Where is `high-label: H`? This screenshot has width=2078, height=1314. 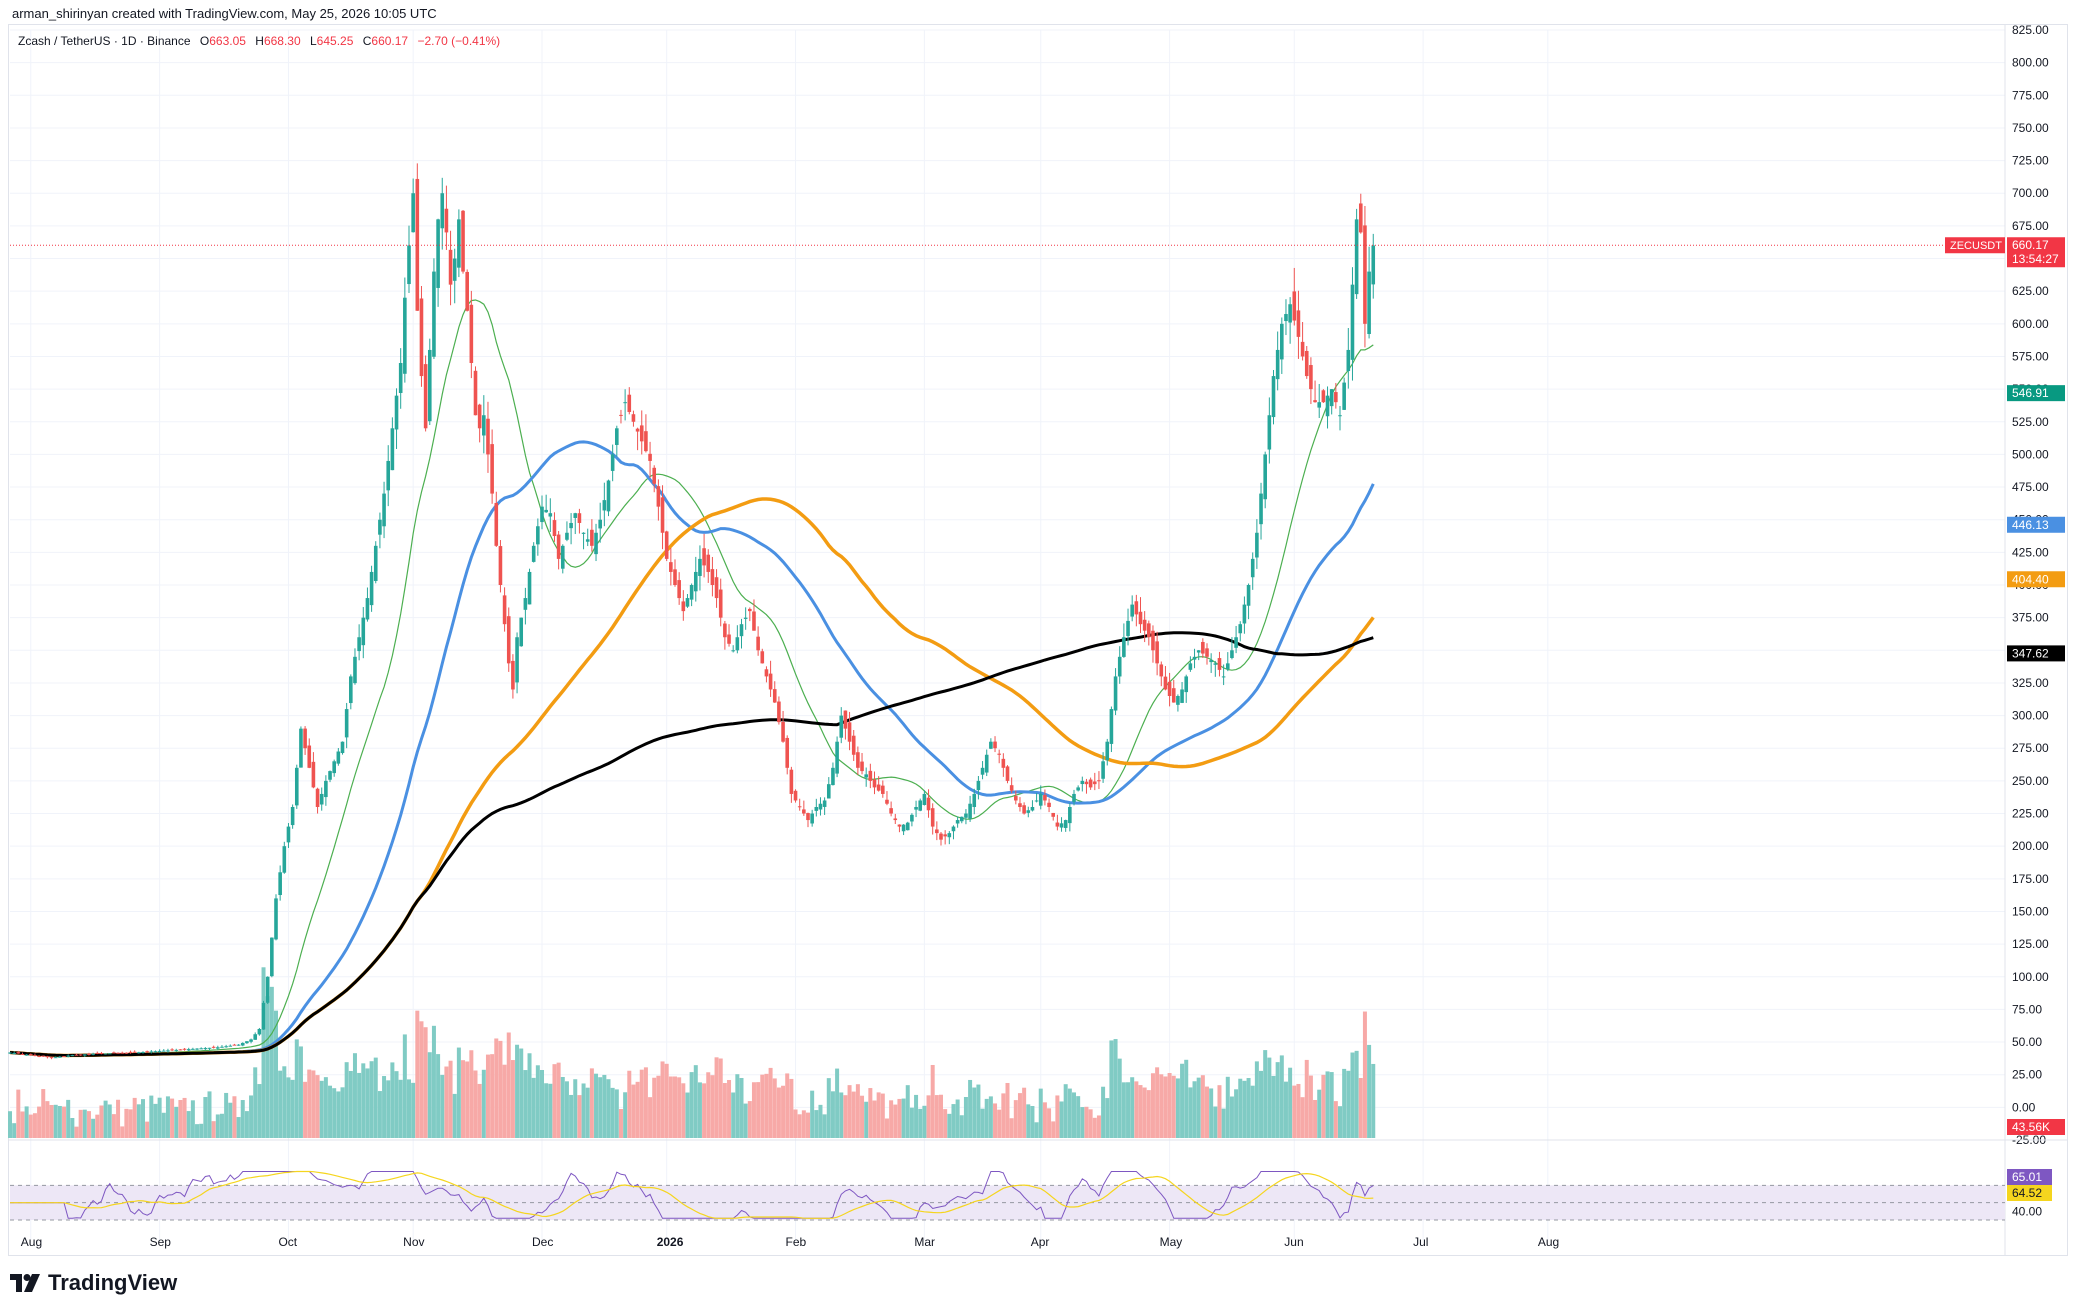 high-label: H is located at coordinates (259, 41).